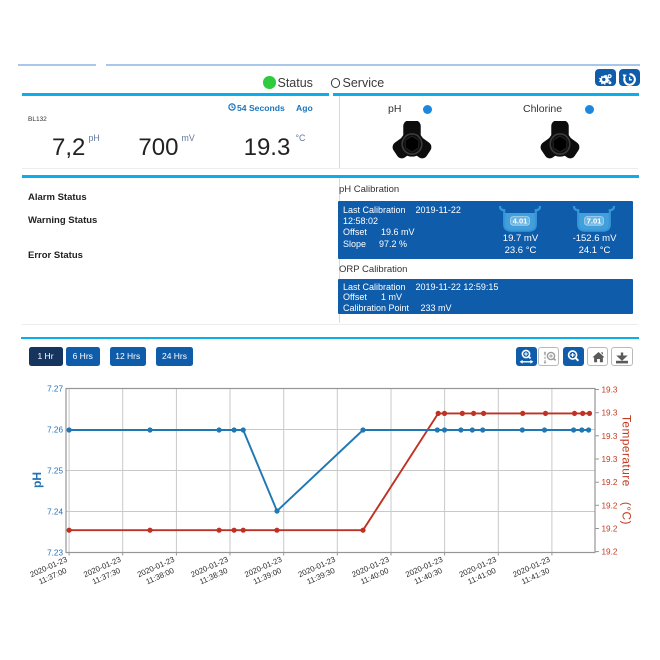 Image resolution: width=660 pixels, height=660 pixels. I want to click on svg-text: 2020-01-2311:41:00, so click(480, 572).